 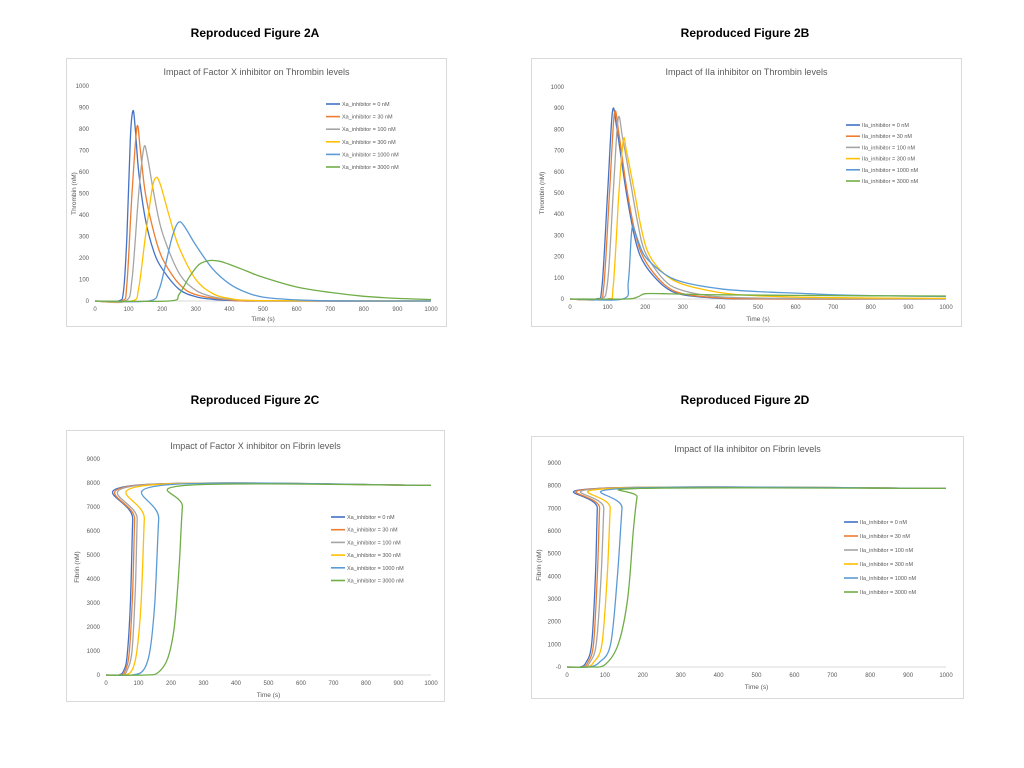 What do you see at coordinates (683, 308) in the screenshot?
I see `x-tick-label: 300` at bounding box center [683, 308].